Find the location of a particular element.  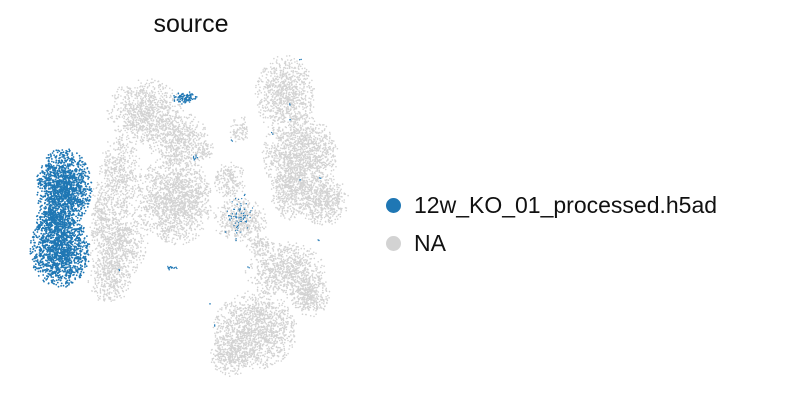

legend: 12w_KO_01_processed.h5ad NA is located at coordinates (551, 224).